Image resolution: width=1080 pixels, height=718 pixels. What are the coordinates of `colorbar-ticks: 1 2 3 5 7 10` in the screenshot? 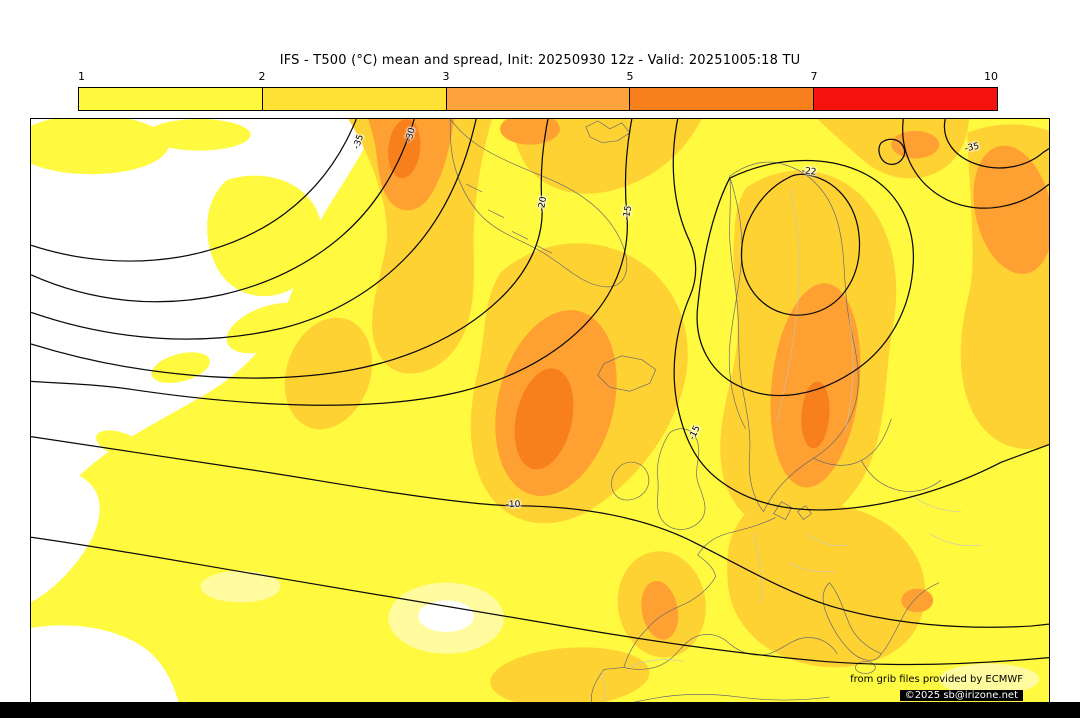 It's located at (538, 77).